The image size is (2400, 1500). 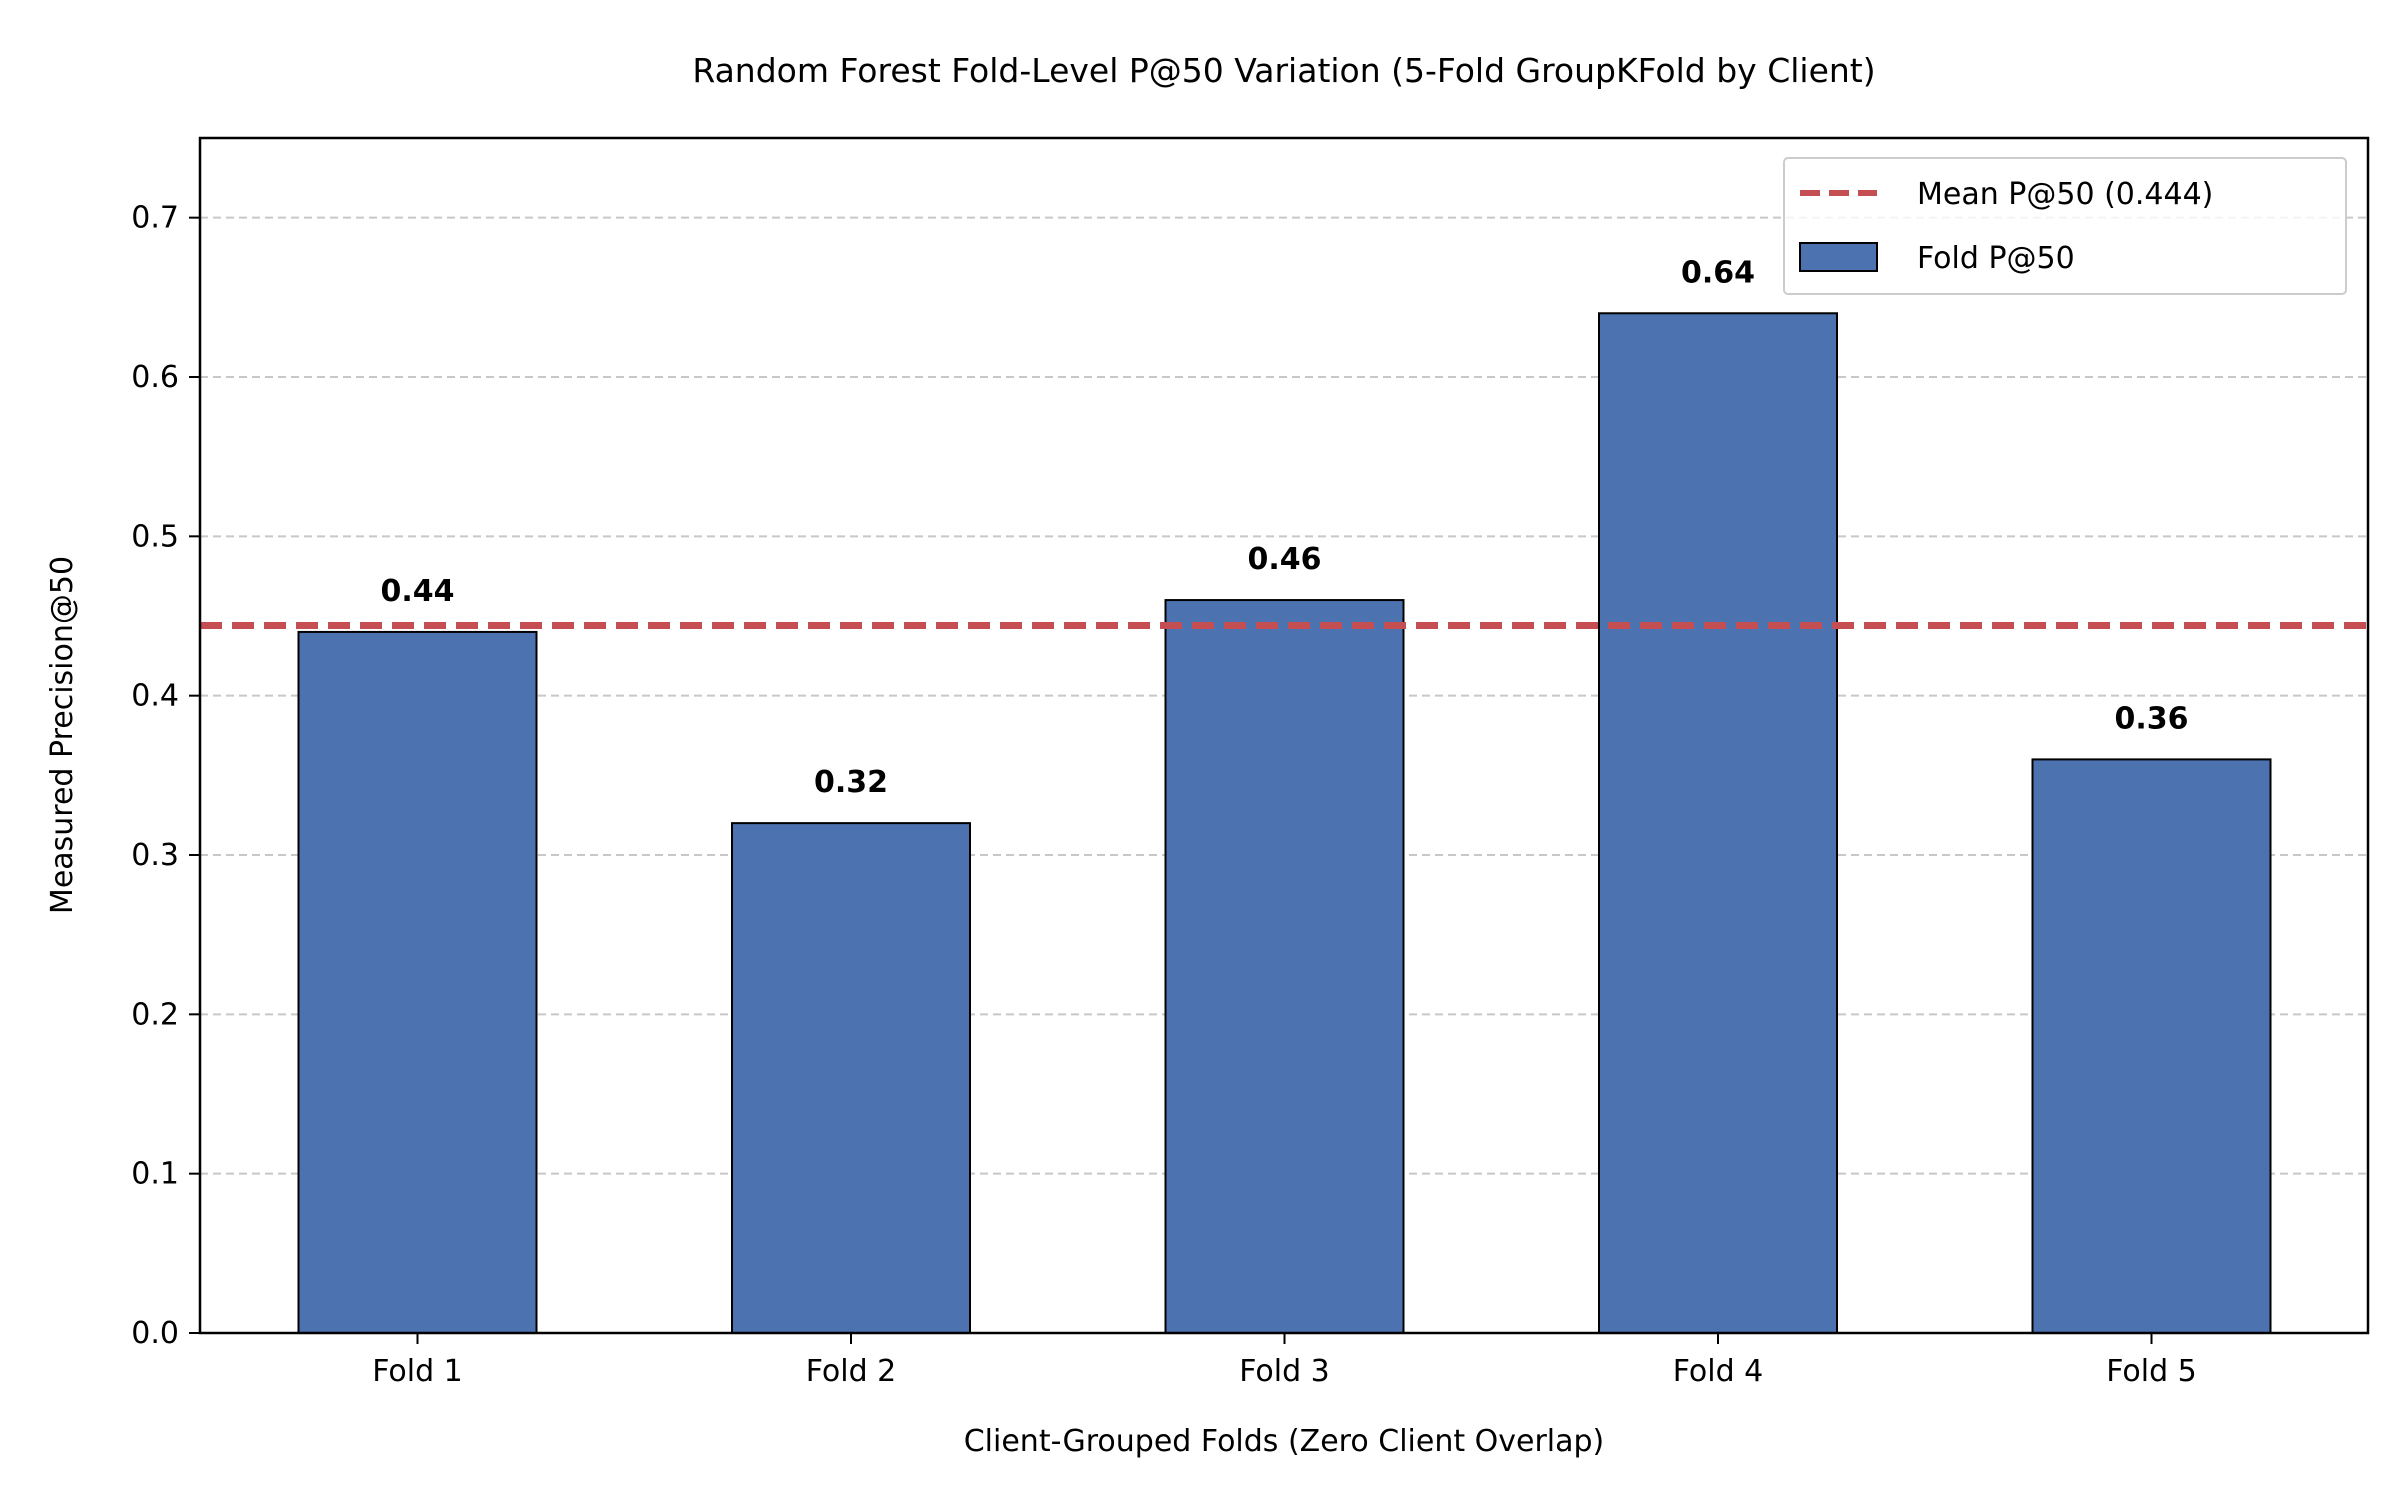 What do you see at coordinates (417, 1371) in the screenshot?
I see `x-tick-label: Fold 1` at bounding box center [417, 1371].